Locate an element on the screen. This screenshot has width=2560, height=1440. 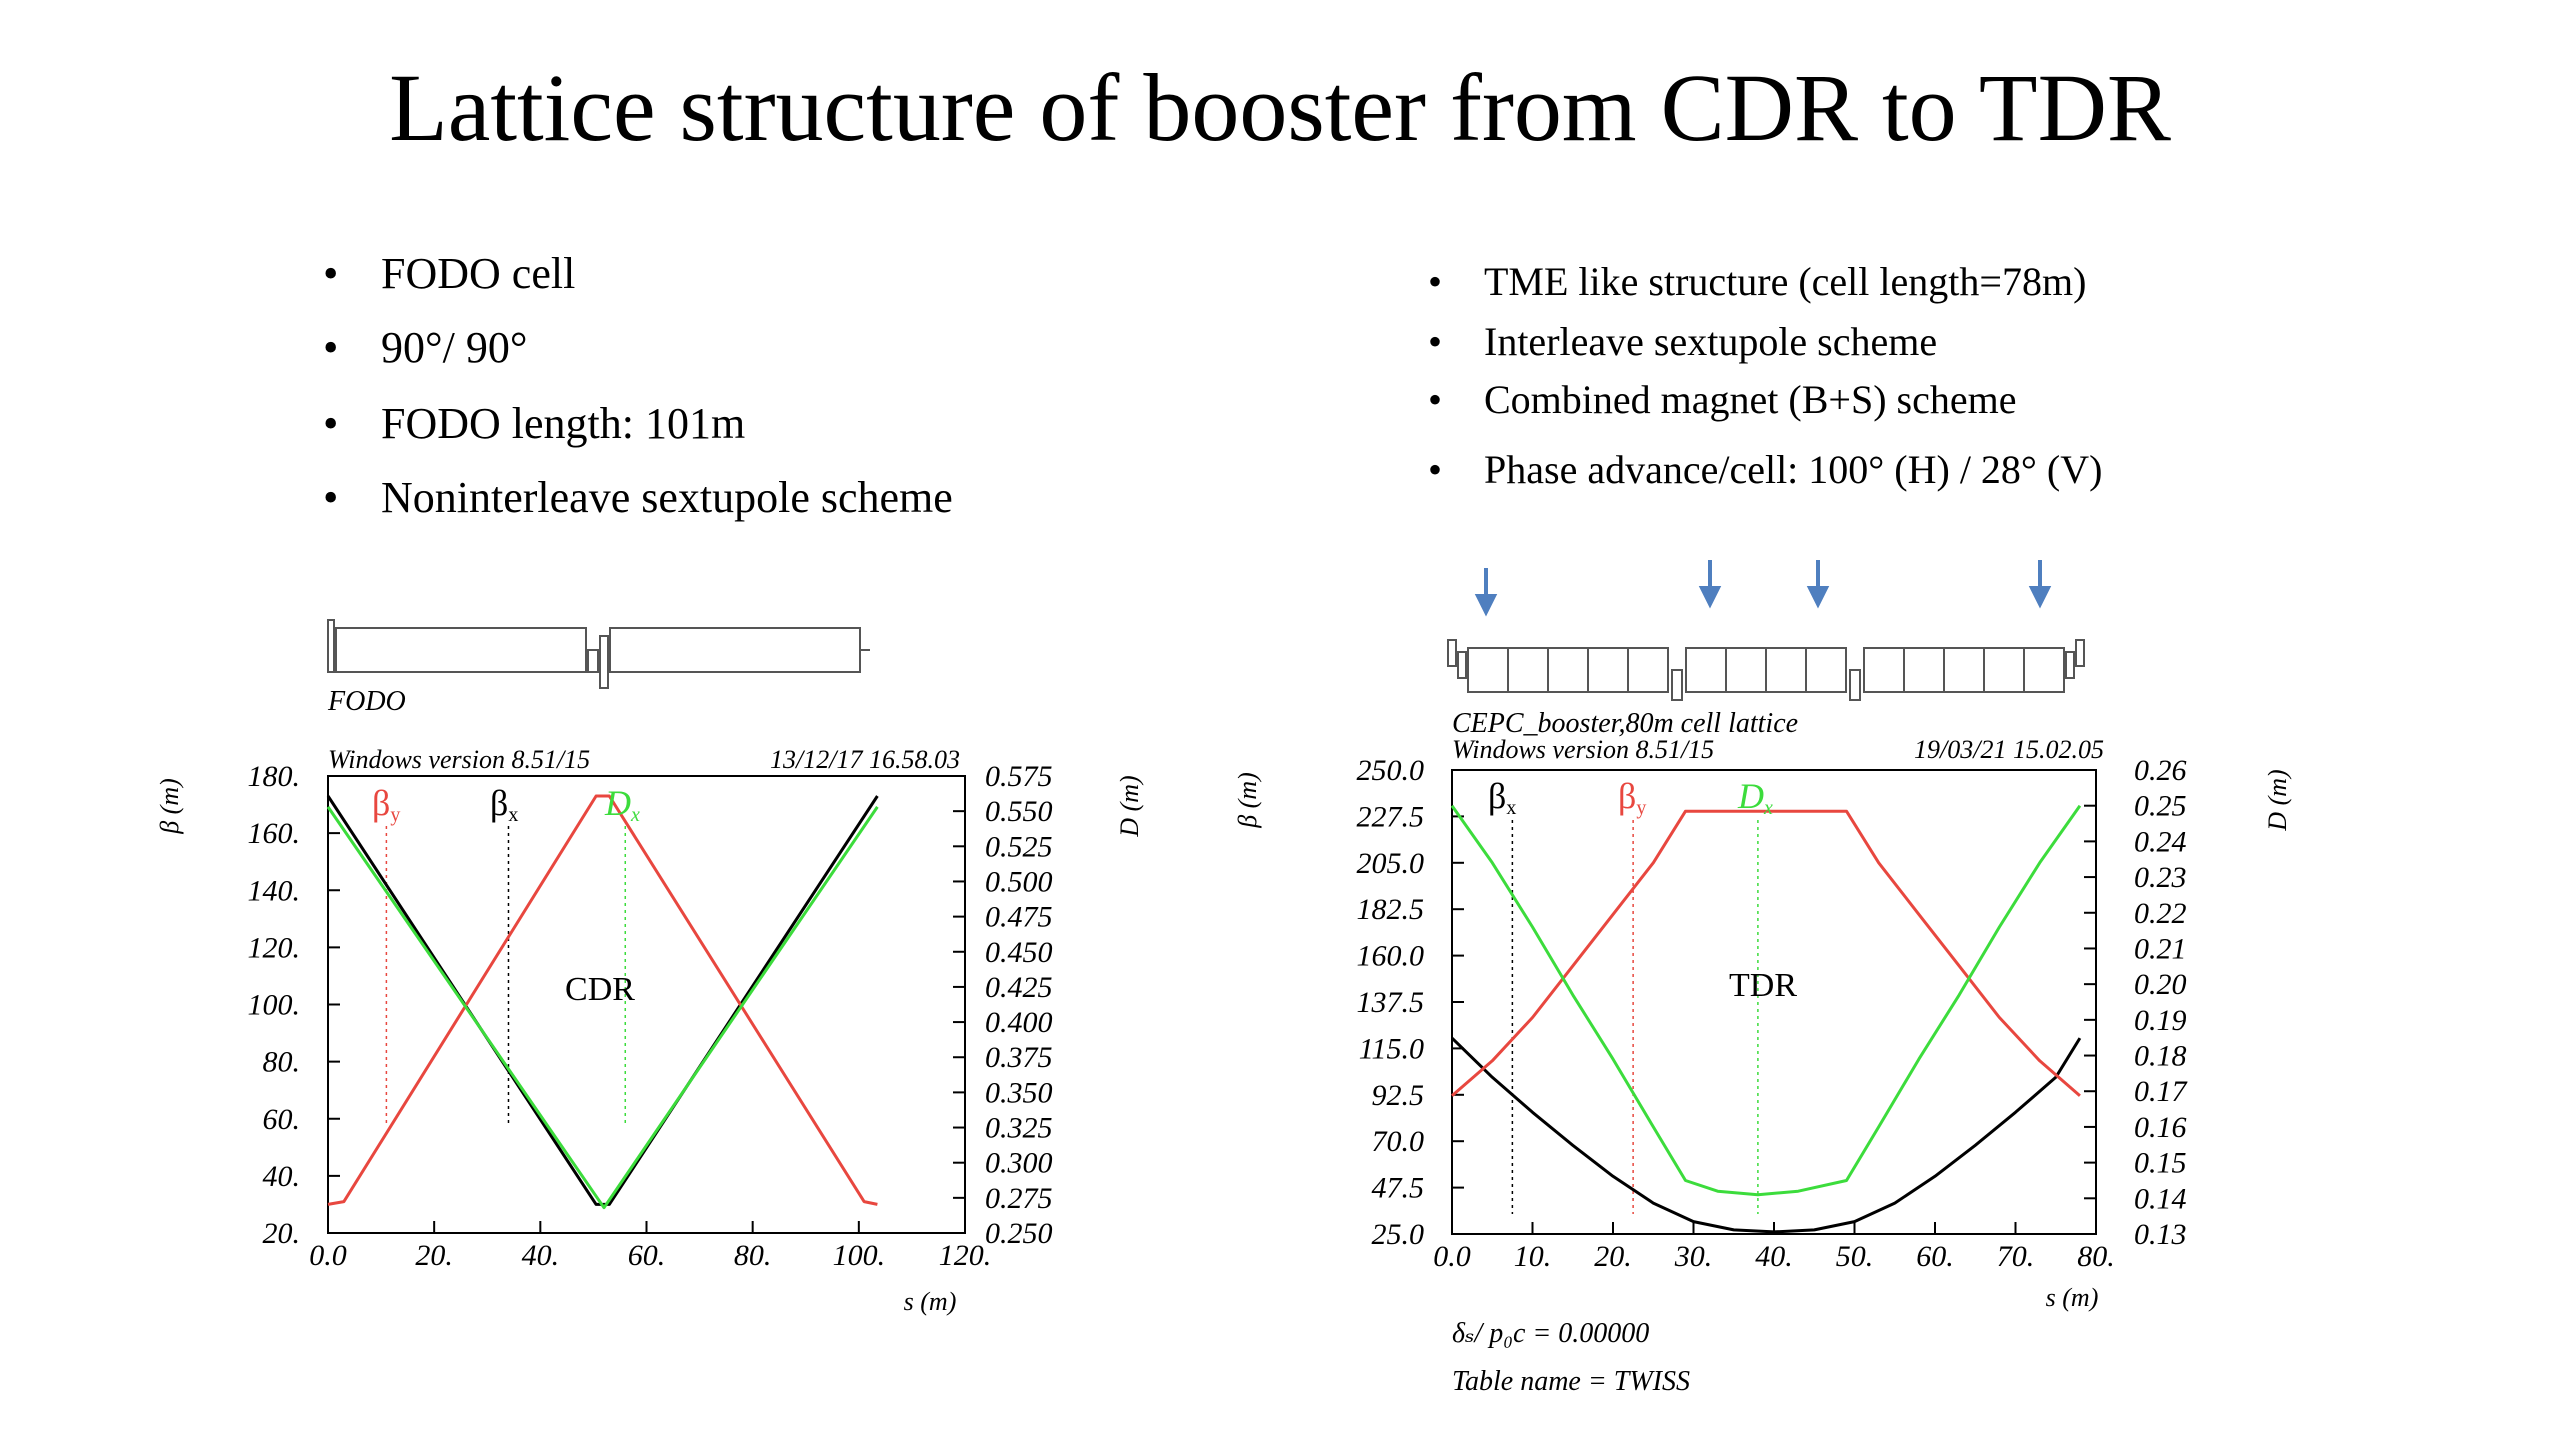
plot-frame is located at coordinates (646, 1004).